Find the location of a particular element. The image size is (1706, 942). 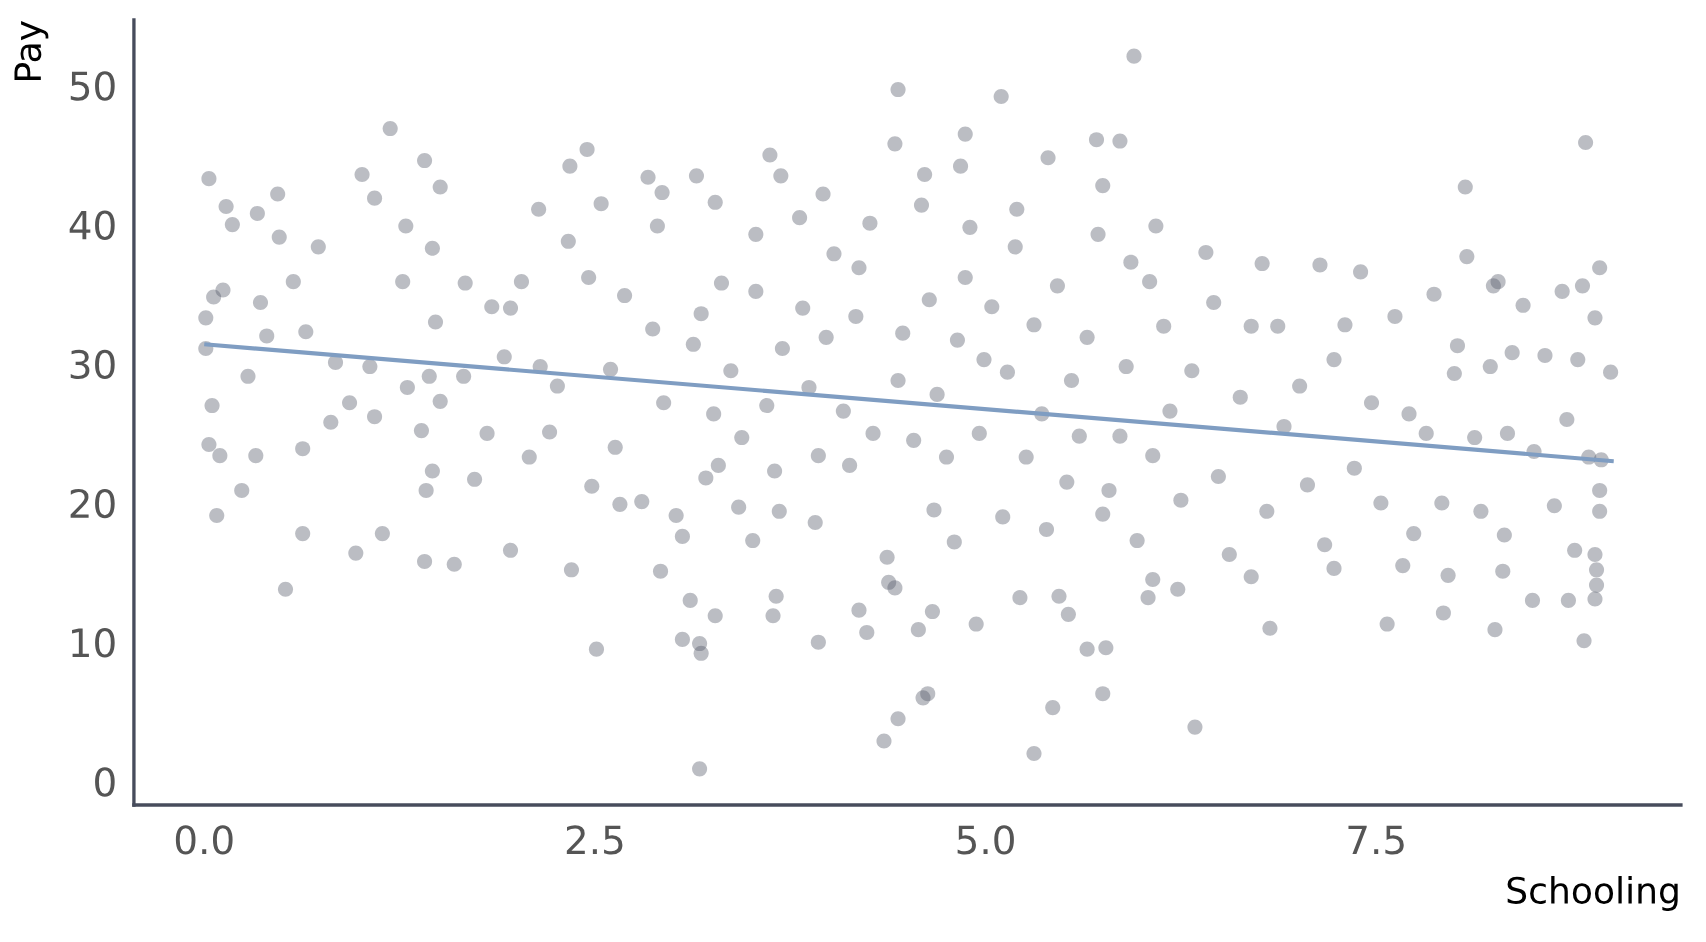

y-tick-label: 20 is located at coordinates (92, 503).